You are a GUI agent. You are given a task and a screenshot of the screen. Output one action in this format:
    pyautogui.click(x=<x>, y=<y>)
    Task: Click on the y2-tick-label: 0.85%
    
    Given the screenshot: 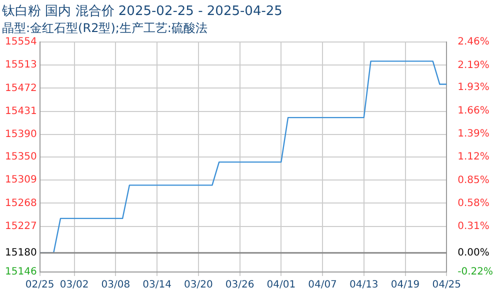 What is the action you would take?
    pyautogui.click(x=474, y=180)
    